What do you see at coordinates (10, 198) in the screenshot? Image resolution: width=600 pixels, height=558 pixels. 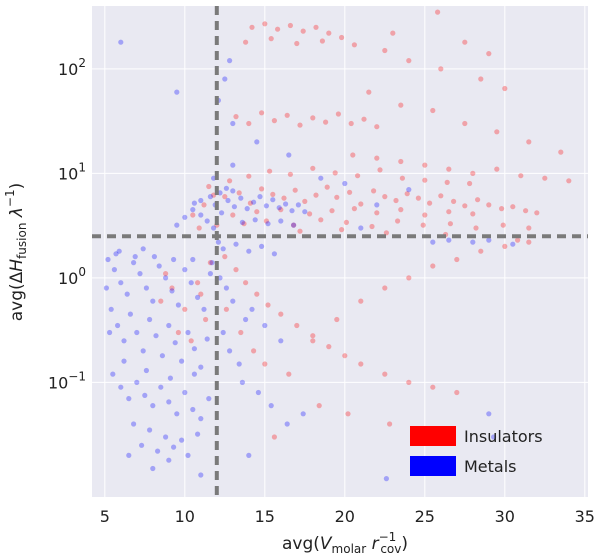 I see `y-axis-label-lambda-sup: −1` at bounding box center [10, 198].